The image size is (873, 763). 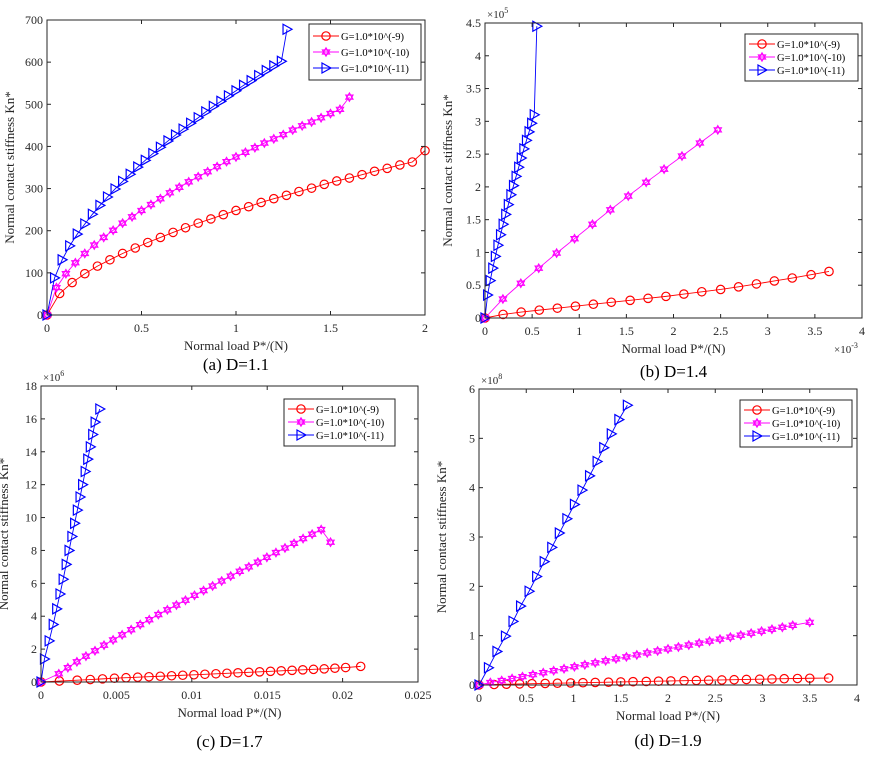 What do you see at coordinates (472, 438) in the screenshot?
I see `y-tick-label: 5` at bounding box center [472, 438].